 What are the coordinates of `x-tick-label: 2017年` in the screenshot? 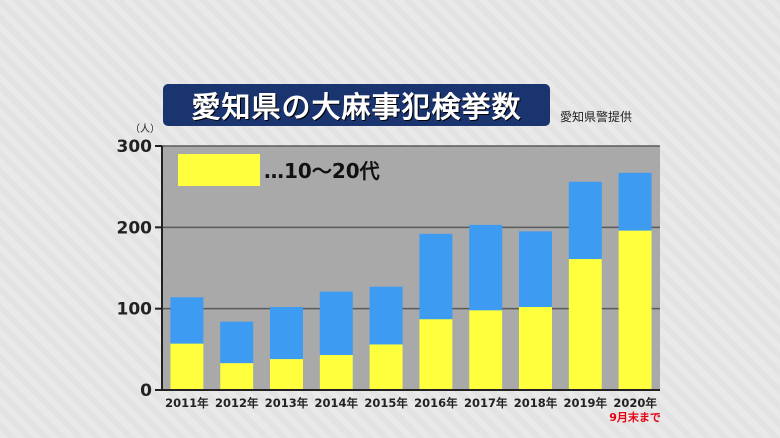 It's located at (486, 403).